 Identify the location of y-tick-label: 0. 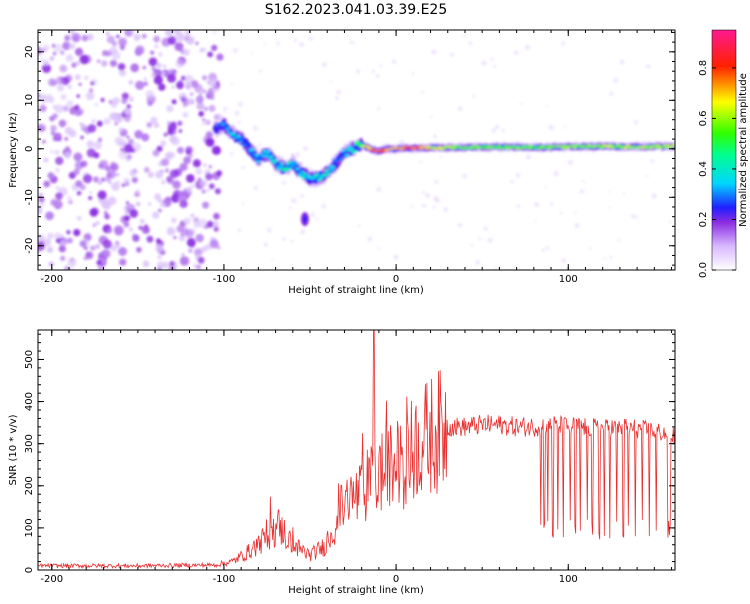
(29, 149).